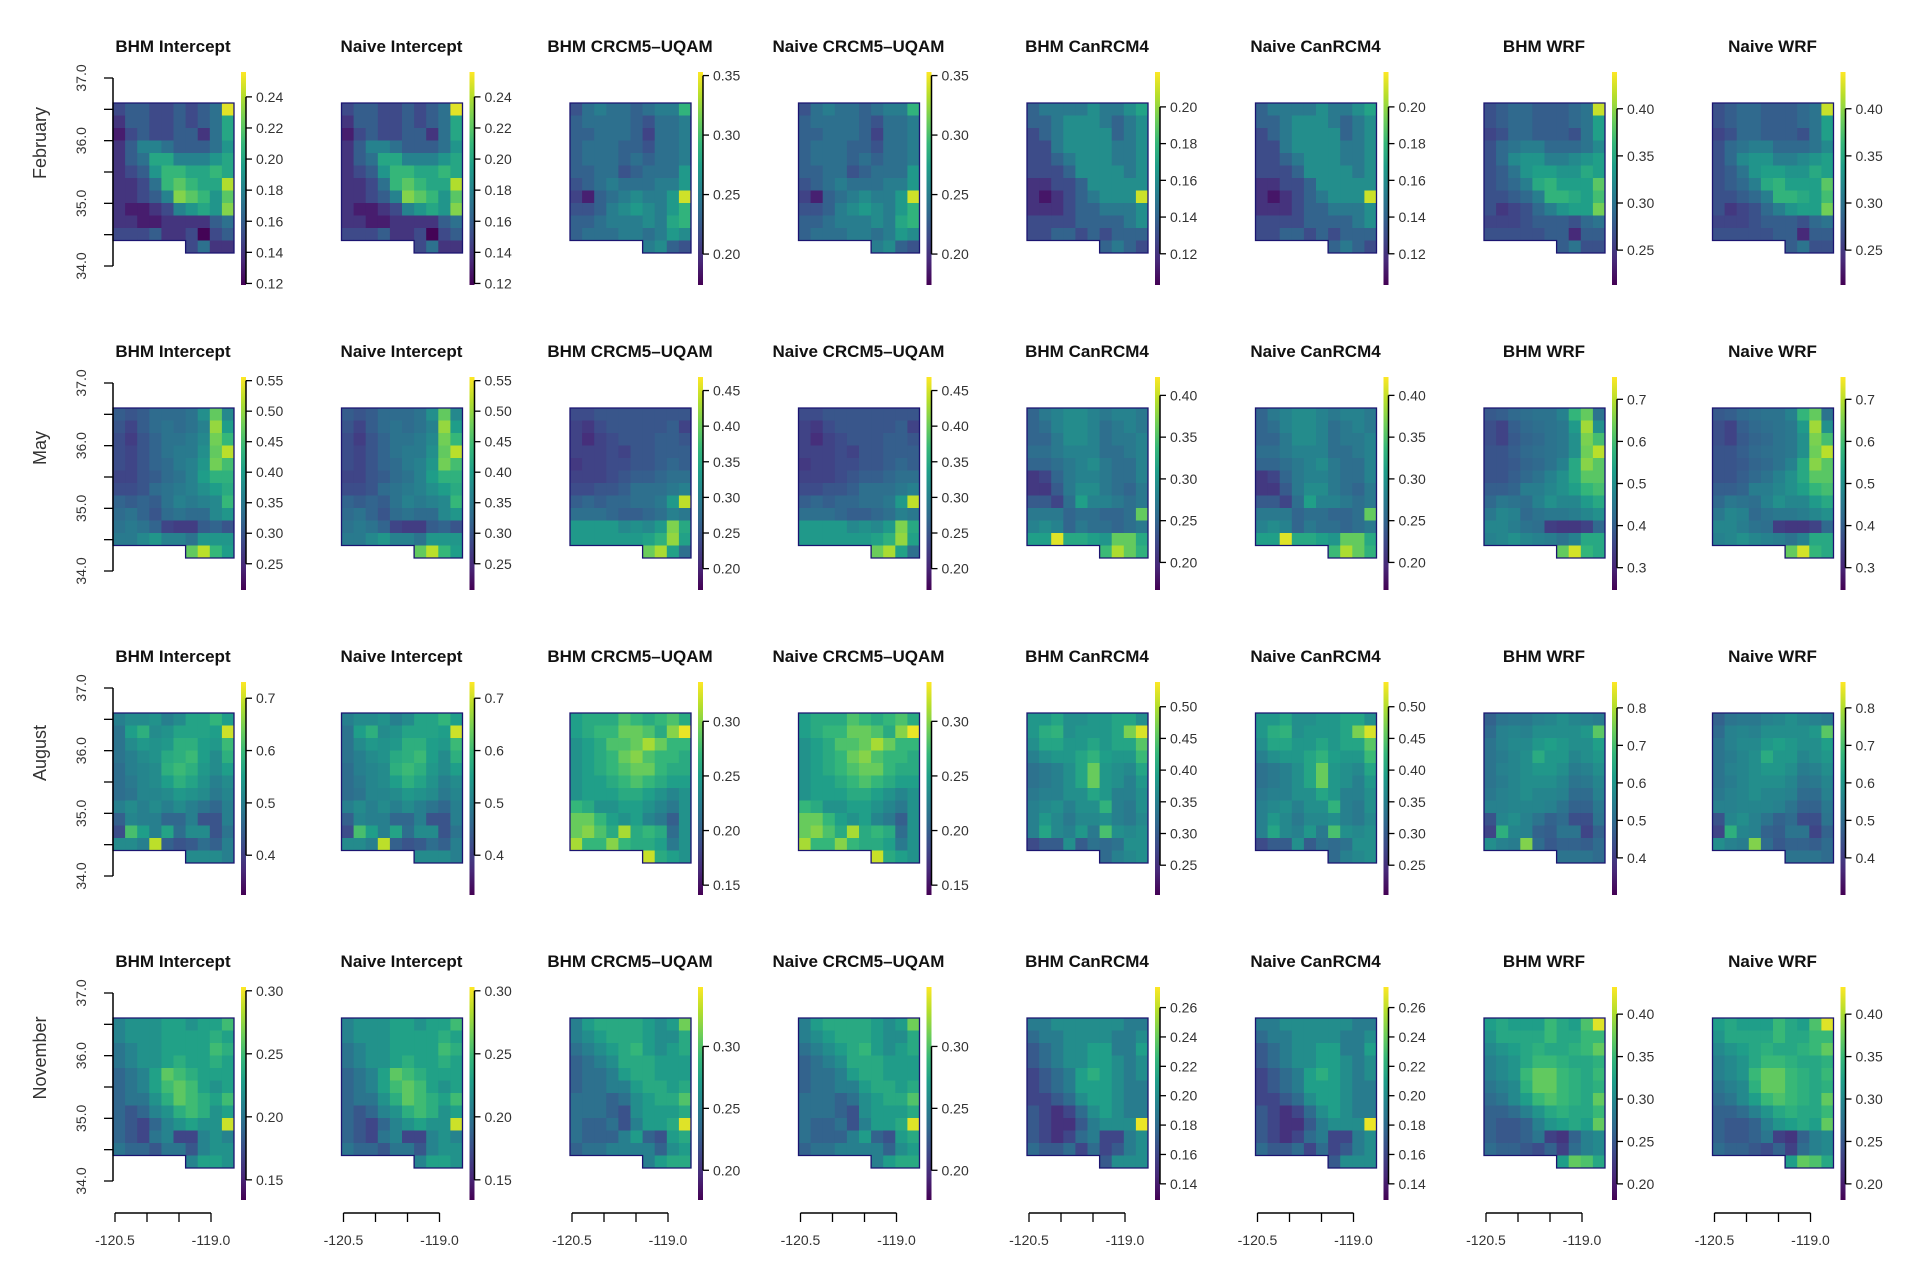 The width and height of the screenshot is (1920, 1285). I want to click on row-label: August, so click(40, 753).